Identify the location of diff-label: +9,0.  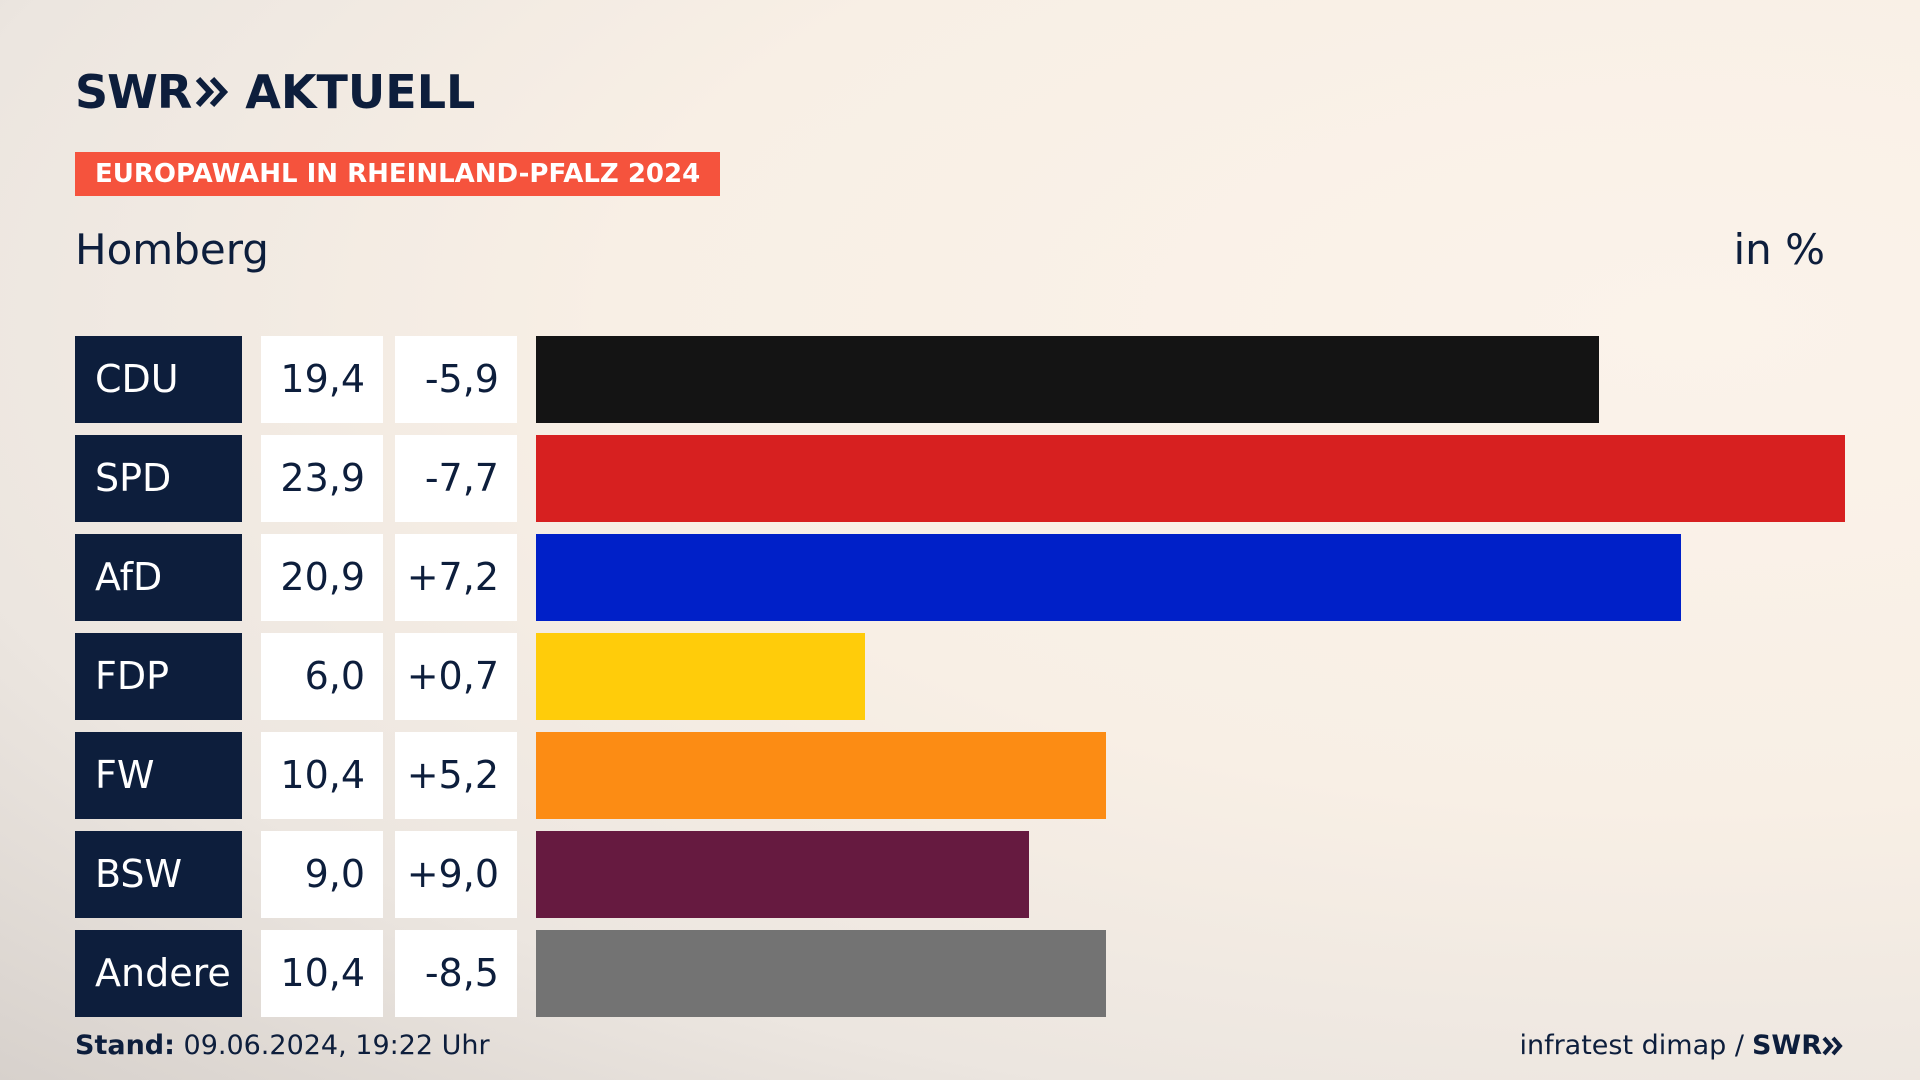
(456, 874).